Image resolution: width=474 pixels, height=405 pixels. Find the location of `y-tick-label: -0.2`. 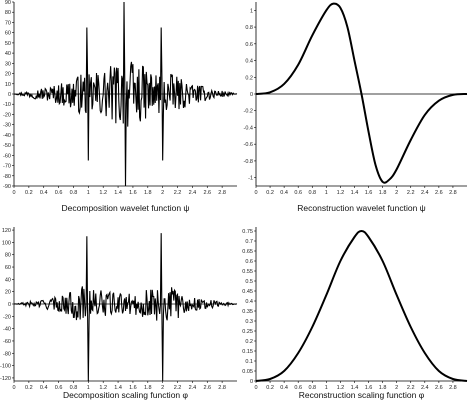

y-tick-label: -0.2 is located at coordinates (248, 112).